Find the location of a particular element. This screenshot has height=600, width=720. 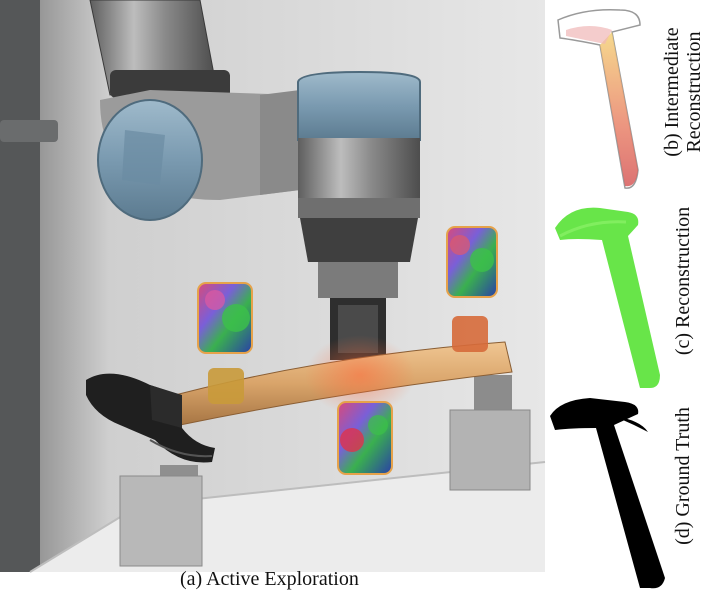

caption-c: (c) Reconstruction is located at coordinates (683, 281).